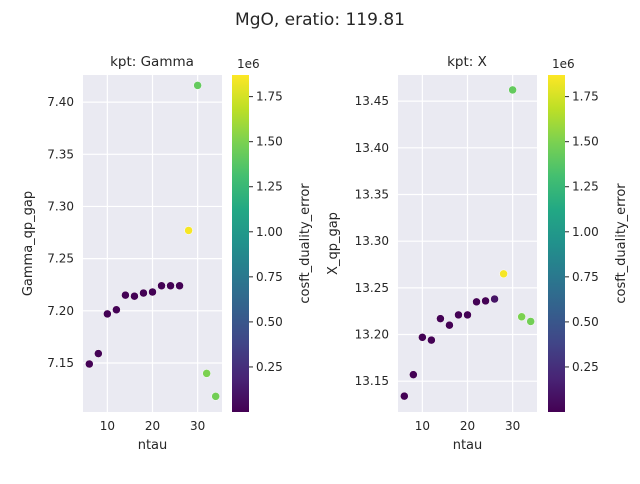 The image size is (640, 484). I want to click on y-tick-label: 13.25, so click(372, 288).